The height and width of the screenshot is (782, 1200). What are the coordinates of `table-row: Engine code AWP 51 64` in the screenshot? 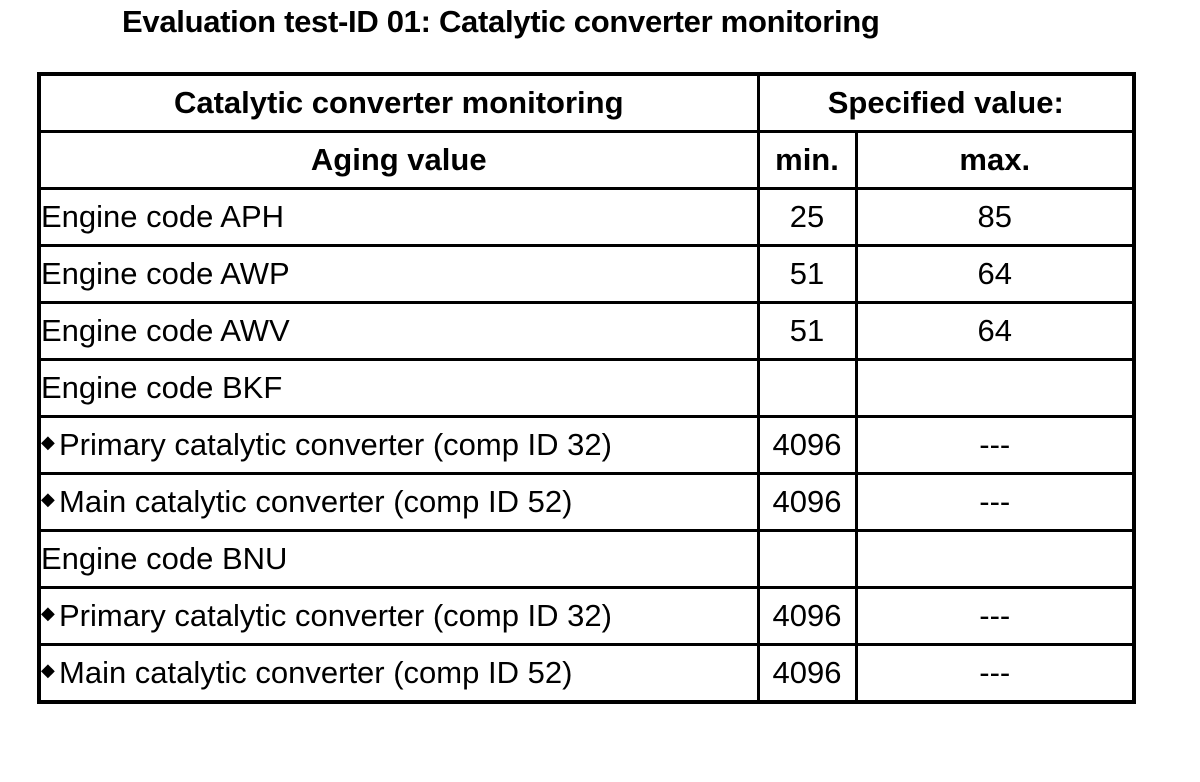 It's located at (586, 274).